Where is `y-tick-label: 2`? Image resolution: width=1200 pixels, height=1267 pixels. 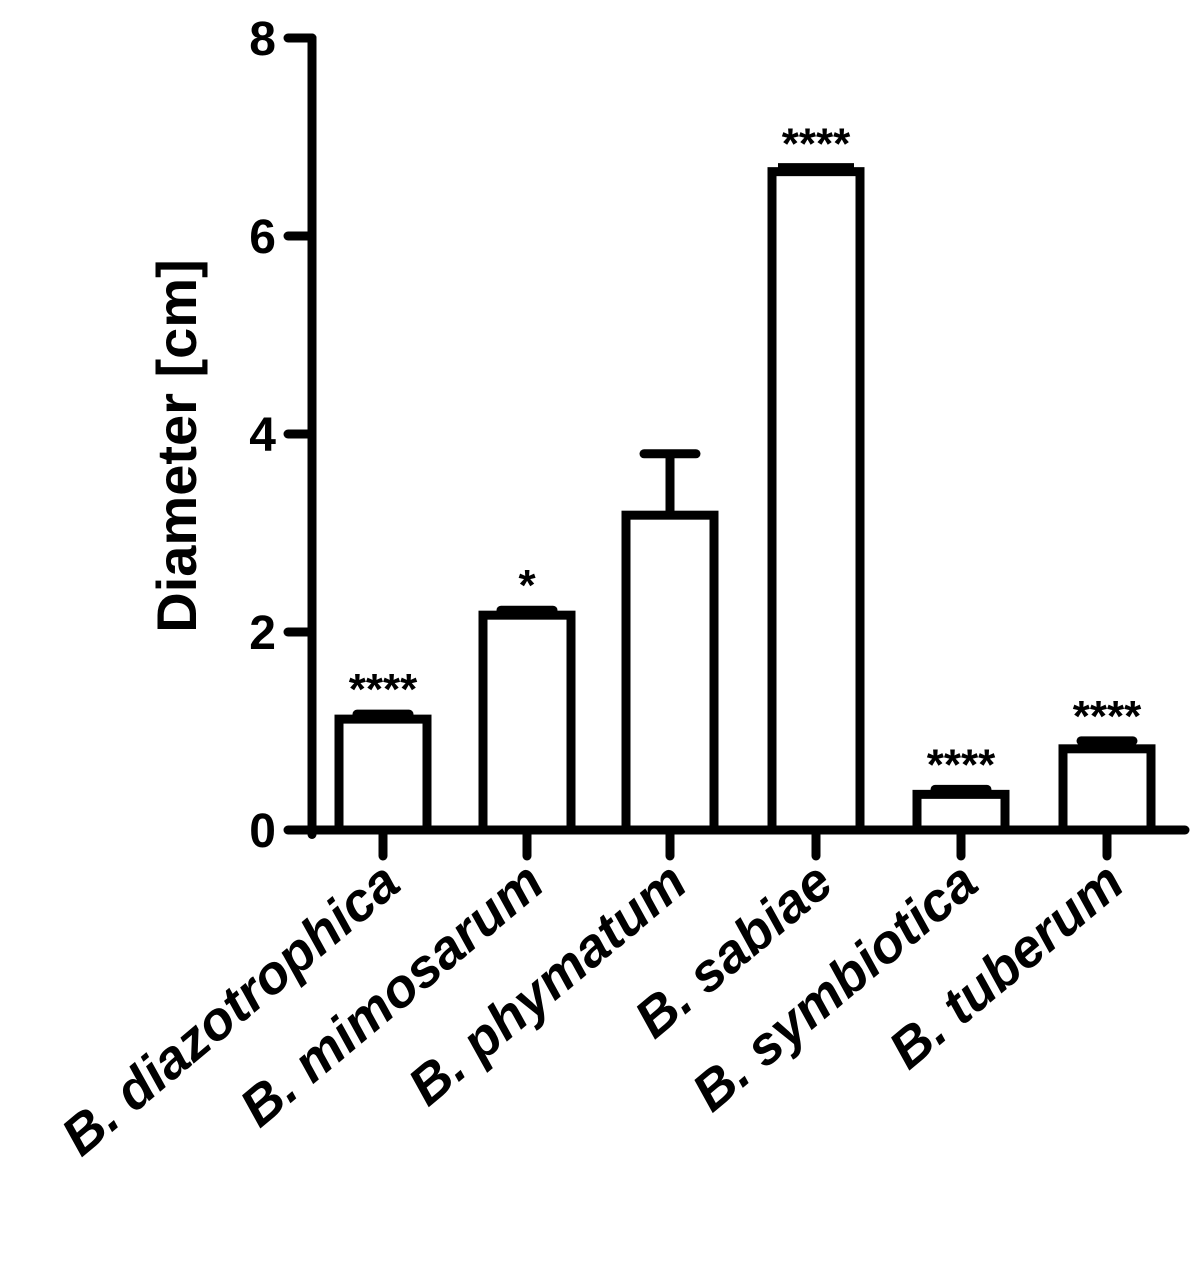 y-tick-label: 2 is located at coordinates (262, 633).